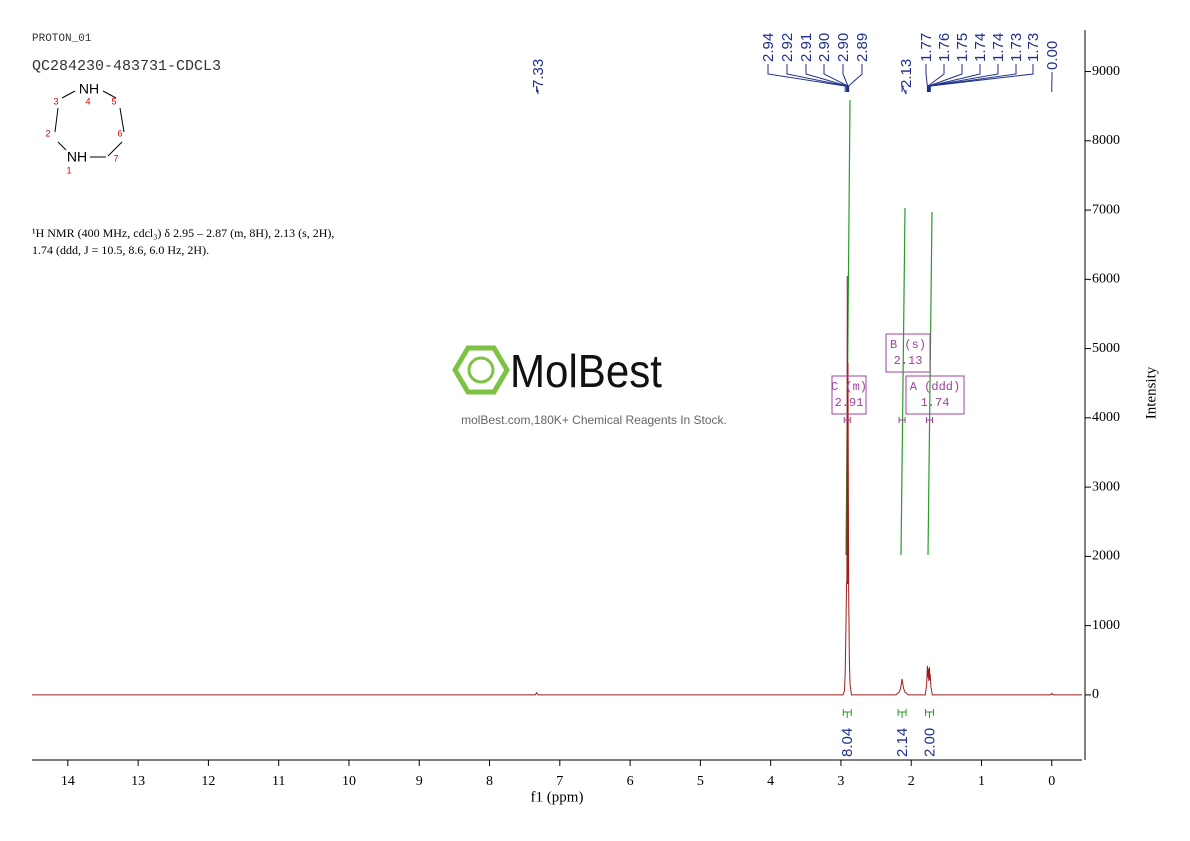 This screenshot has width=1190, height=841. Describe the element at coordinates (1095, 694) in the screenshot. I see `y-tick-label: 0` at that location.